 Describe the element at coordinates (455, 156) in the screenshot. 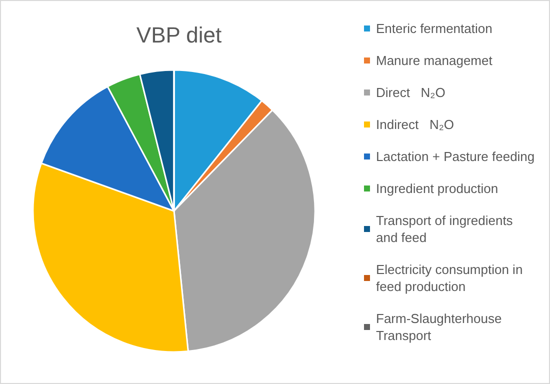

I see `legend-label: Lactation + Pasture feeding` at that location.